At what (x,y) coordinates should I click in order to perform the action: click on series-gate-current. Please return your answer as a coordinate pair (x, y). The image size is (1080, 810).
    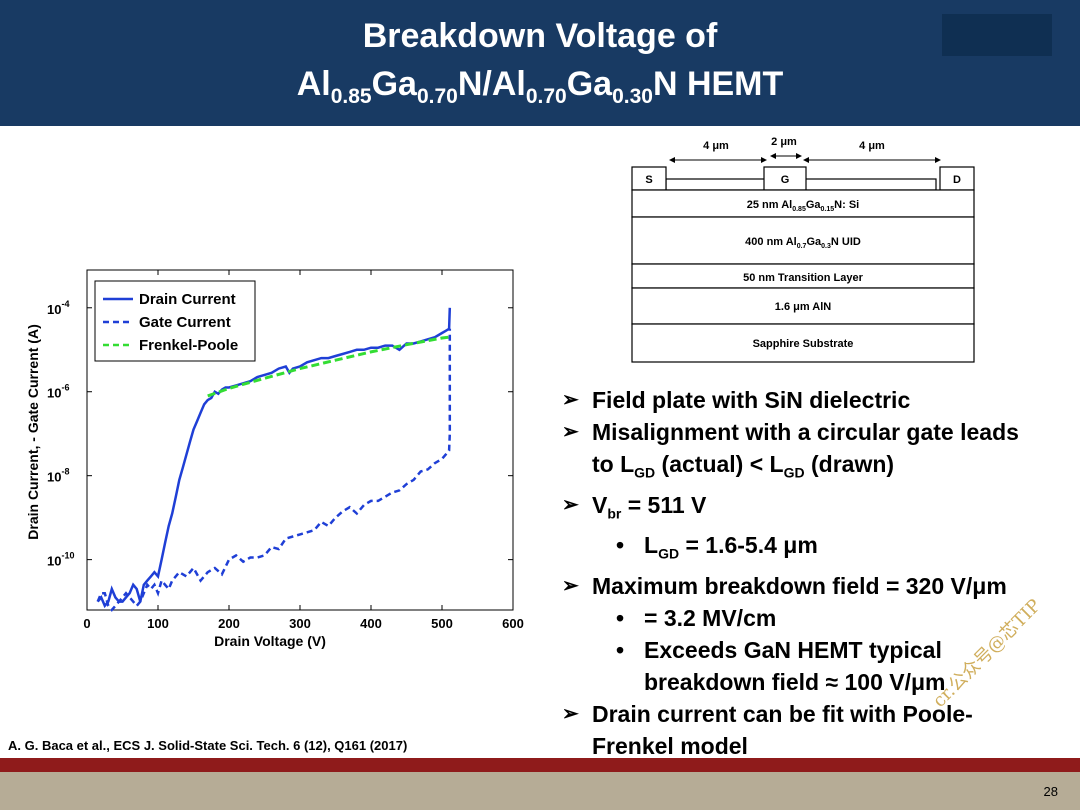
    Looking at the image, I should click on (274, 470).